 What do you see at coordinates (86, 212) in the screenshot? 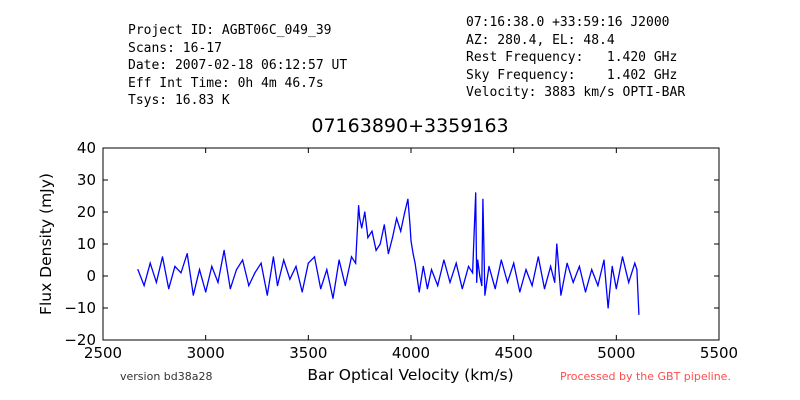
I see `y-tick-label: 20` at bounding box center [86, 212].